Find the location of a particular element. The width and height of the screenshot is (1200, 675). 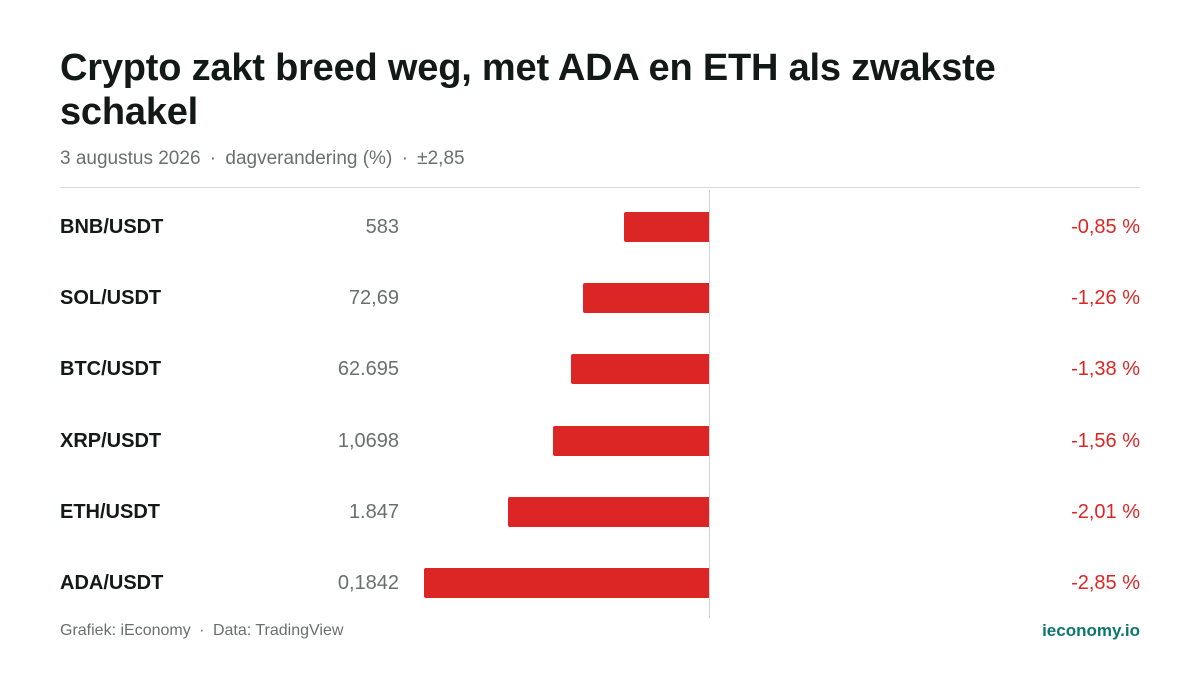

footer-credits: Grafiek: iEconomy · Data: TradingView is located at coordinates (201, 631).